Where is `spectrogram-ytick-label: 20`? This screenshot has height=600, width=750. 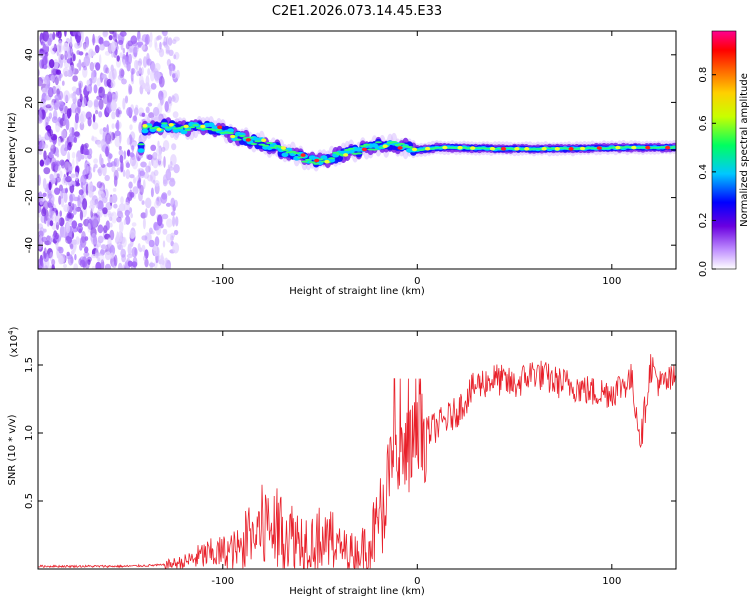
spectrogram-ytick-label: 20 is located at coordinates (29, 102).